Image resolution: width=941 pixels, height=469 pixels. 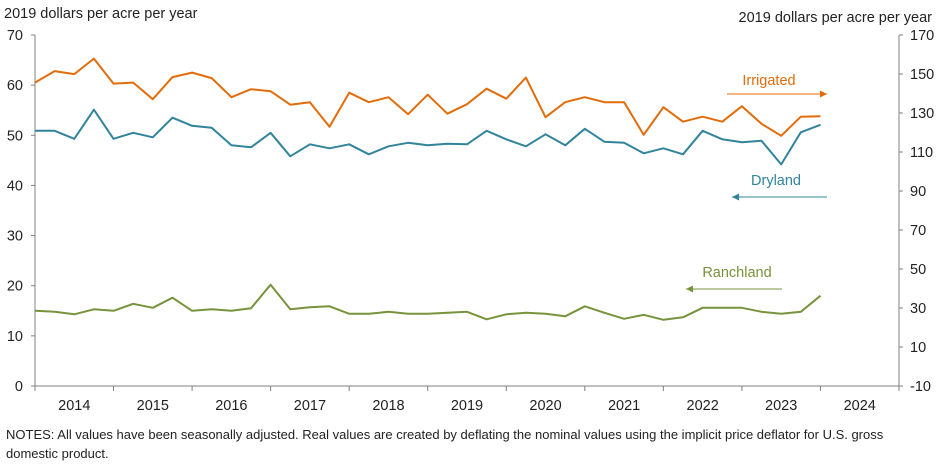 I want to click on right-tick-label: 30, so click(x=918, y=309).